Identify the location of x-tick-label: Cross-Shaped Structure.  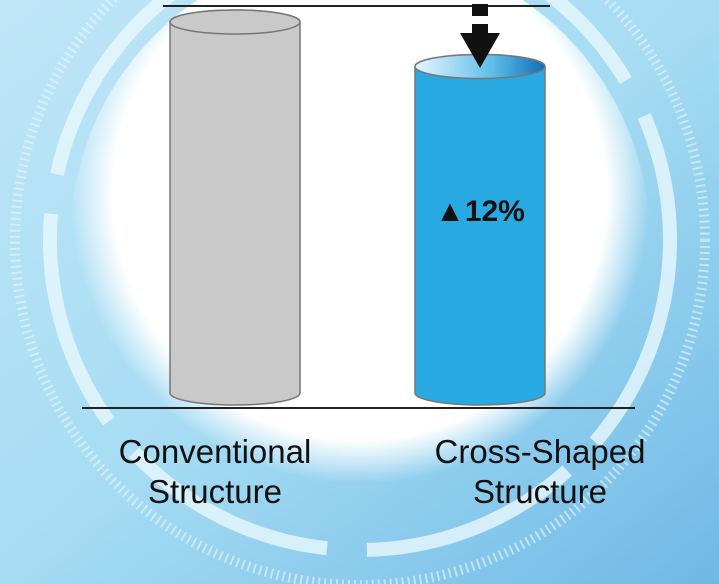
(540, 471).